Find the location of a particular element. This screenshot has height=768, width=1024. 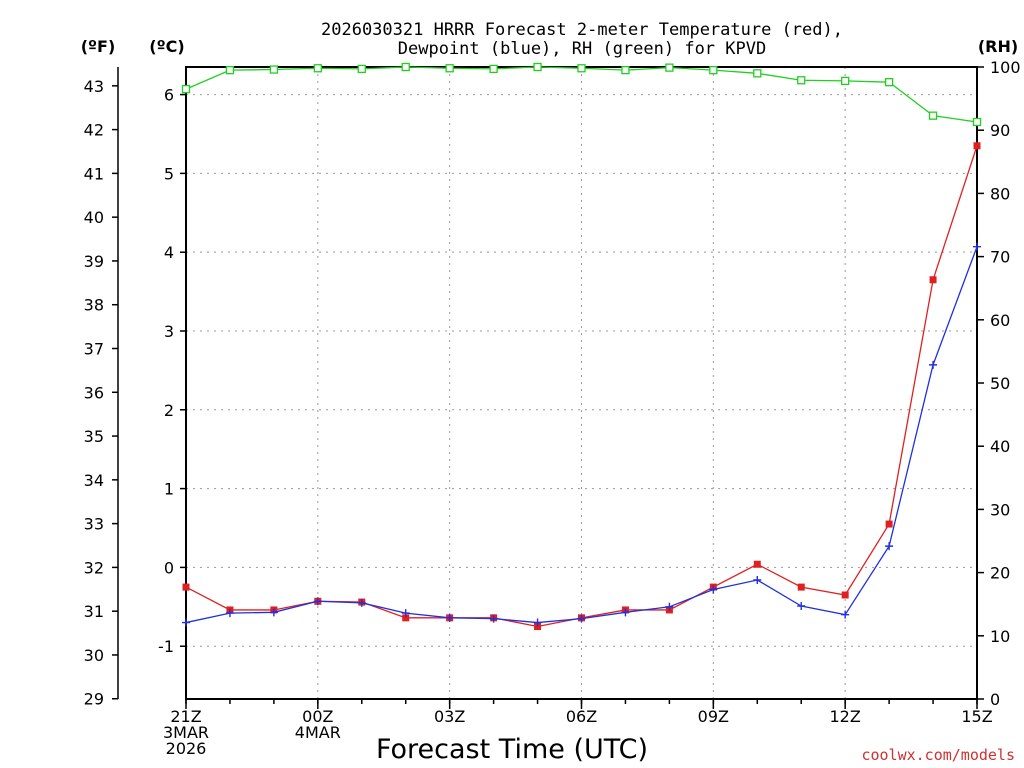

celsius-tick-label: 3 is located at coordinates (169, 331).